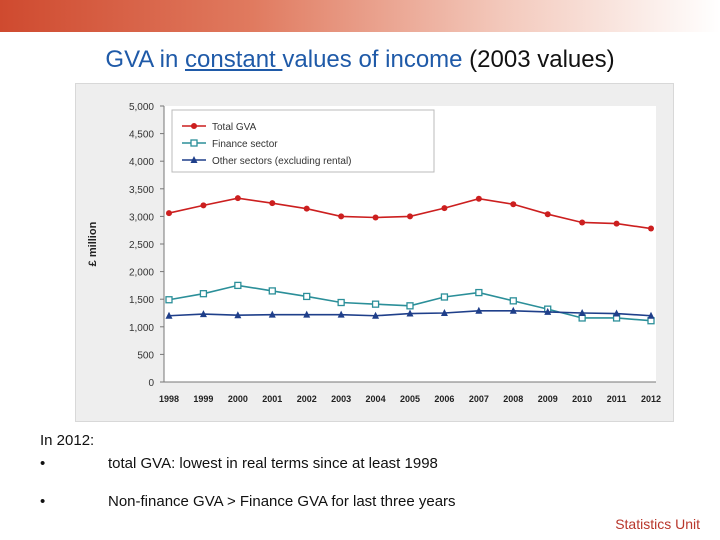 This screenshot has height=540, width=720. Describe the element at coordinates (93, 243) in the screenshot. I see `y-axis-title: £ million` at that location.